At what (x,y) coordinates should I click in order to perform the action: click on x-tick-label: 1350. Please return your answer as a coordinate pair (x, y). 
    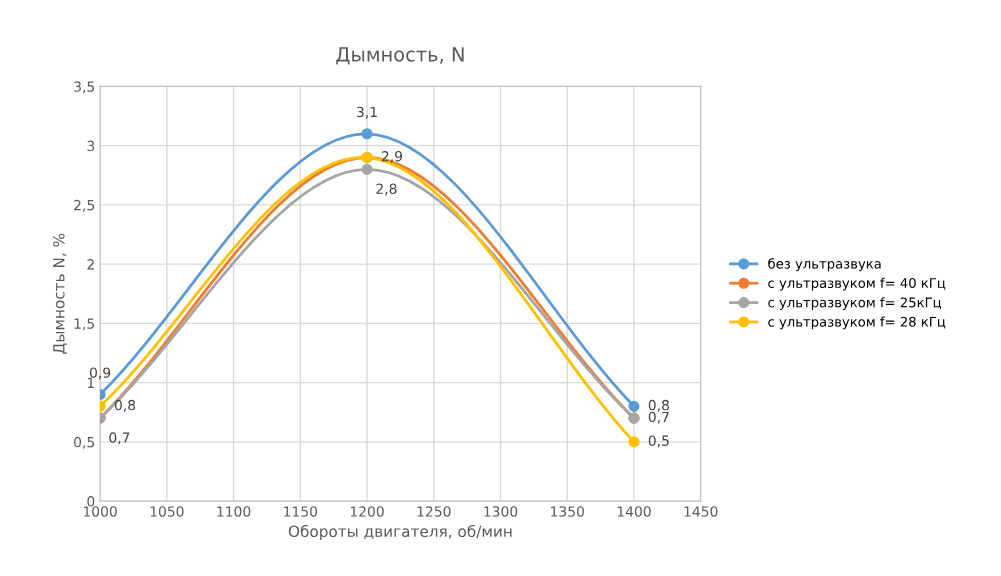
    Looking at the image, I should click on (567, 511).